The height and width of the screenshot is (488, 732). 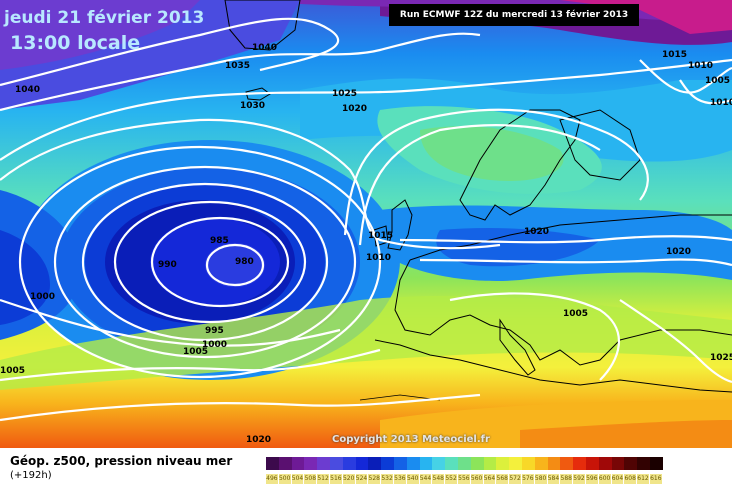 What do you see at coordinates (413, 479) in the screenshot?
I see `legend-label: 540` at bounding box center [413, 479].